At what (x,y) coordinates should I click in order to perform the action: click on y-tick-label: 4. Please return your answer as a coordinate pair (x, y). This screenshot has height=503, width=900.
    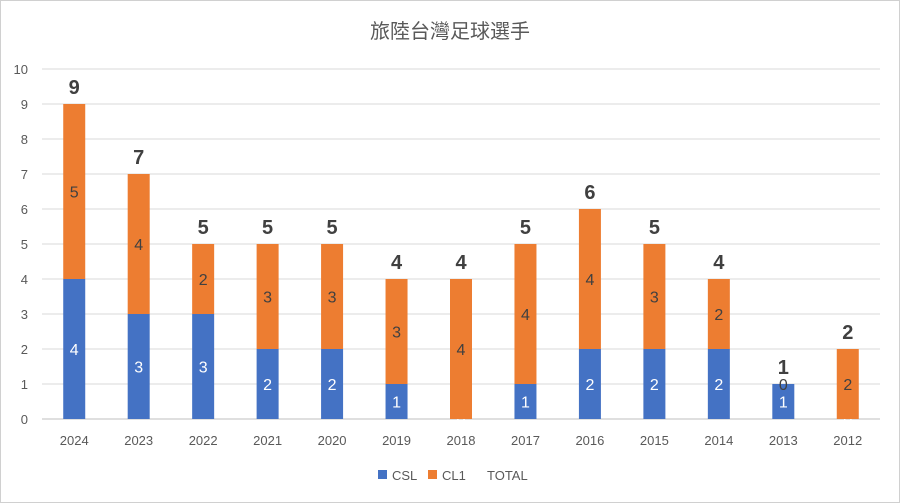
    Looking at the image, I should click on (24, 279).